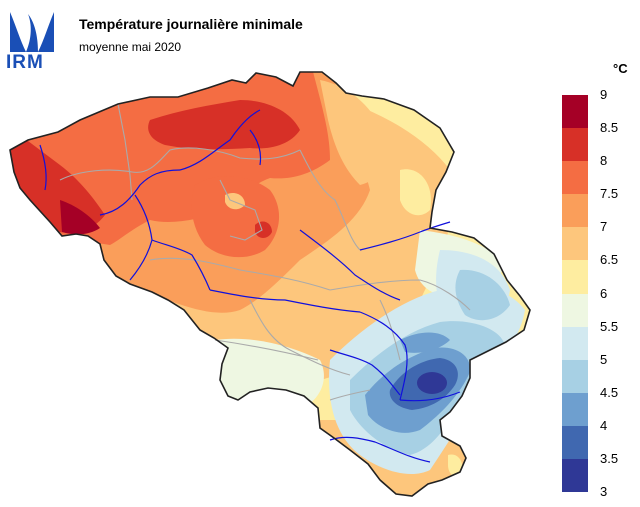 The image size is (640, 507). Describe the element at coordinates (604, 161) in the screenshot. I see `legend-tick-label: 8` at that location.